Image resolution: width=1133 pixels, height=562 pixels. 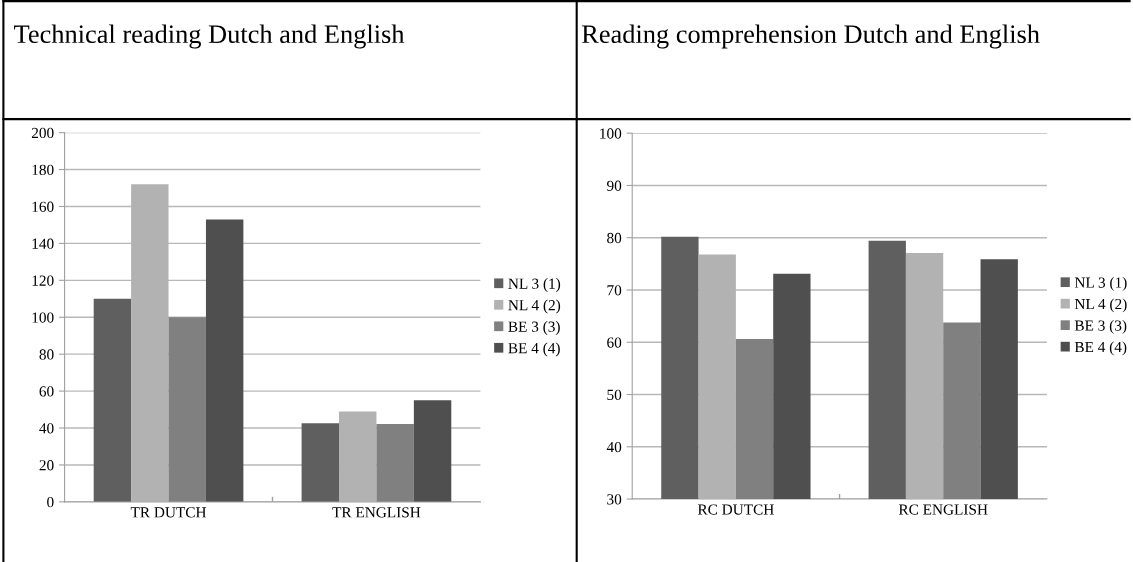 What do you see at coordinates (735, 509) in the screenshot?
I see `x-tick-label: RC DUTCH` at bounding box center [735, 509].